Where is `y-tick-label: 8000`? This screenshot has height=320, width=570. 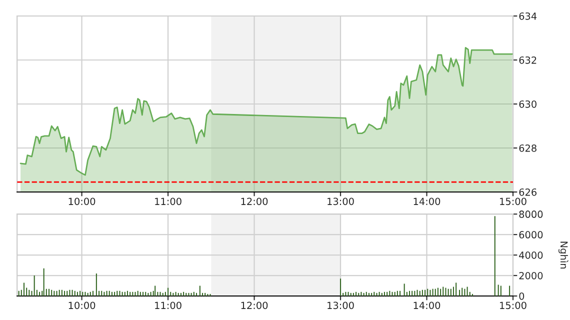 y-tick-label: 8000 is located at coordinates (531, 214).